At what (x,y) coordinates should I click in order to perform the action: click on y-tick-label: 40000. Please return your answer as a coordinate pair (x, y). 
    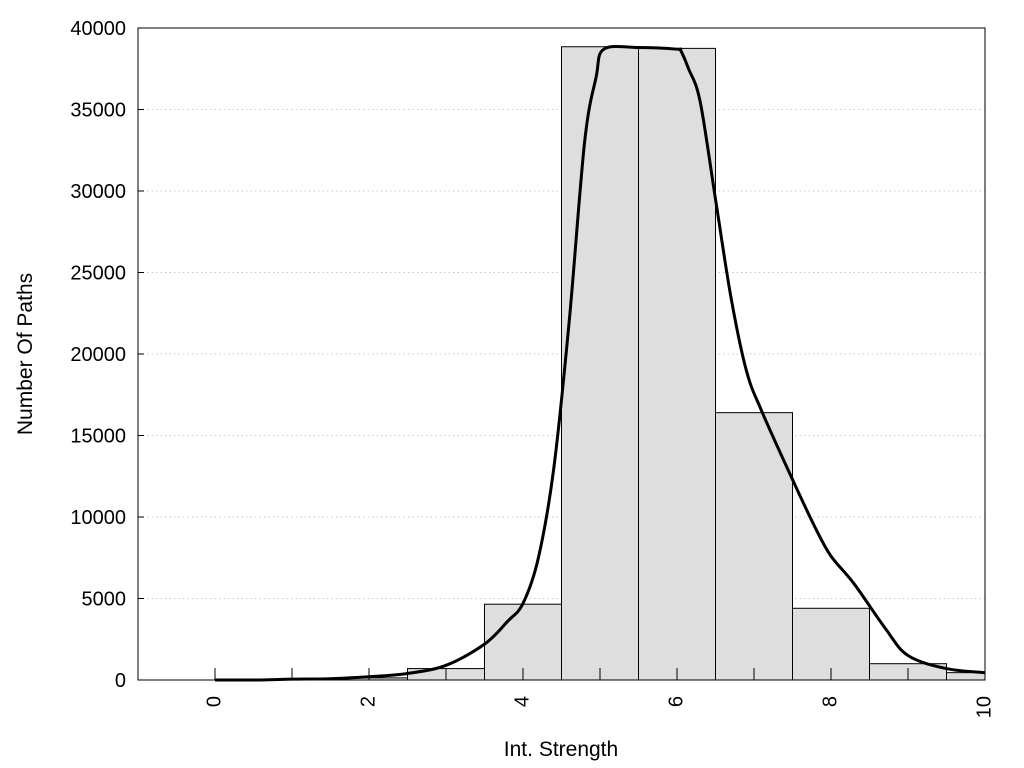
    Looking at the image, I should click on (98, 29).